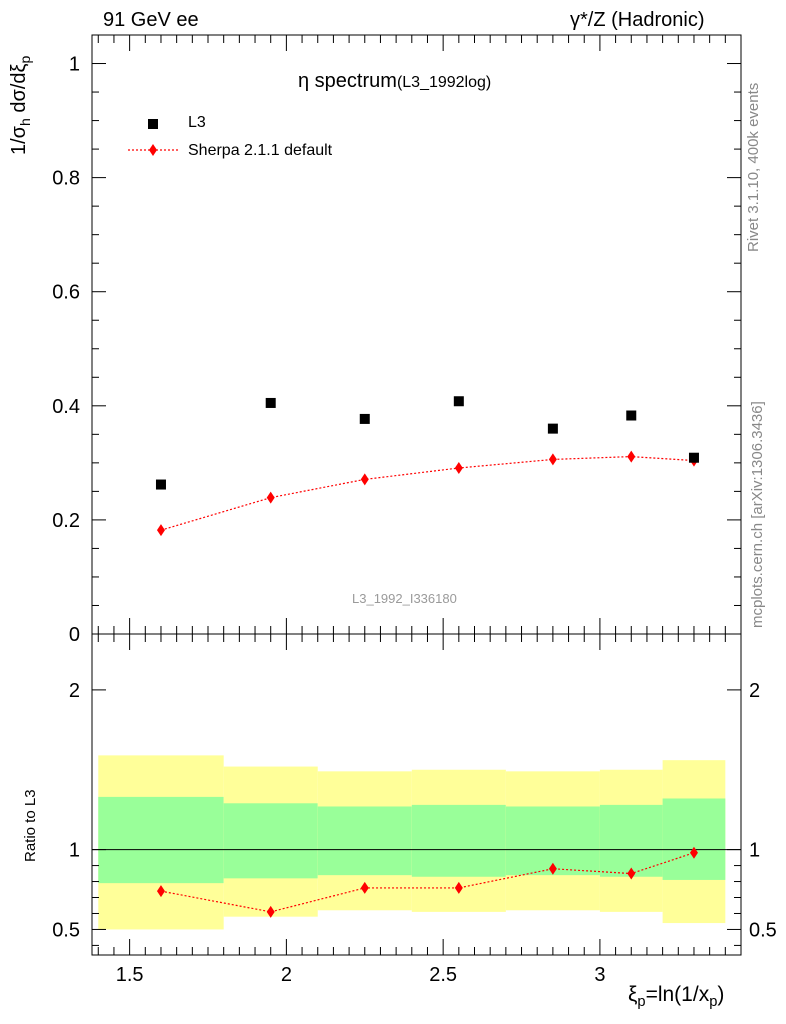  I want to click on legend-label-mc: Sherpa 2.1.1 default, so click(260, 150).